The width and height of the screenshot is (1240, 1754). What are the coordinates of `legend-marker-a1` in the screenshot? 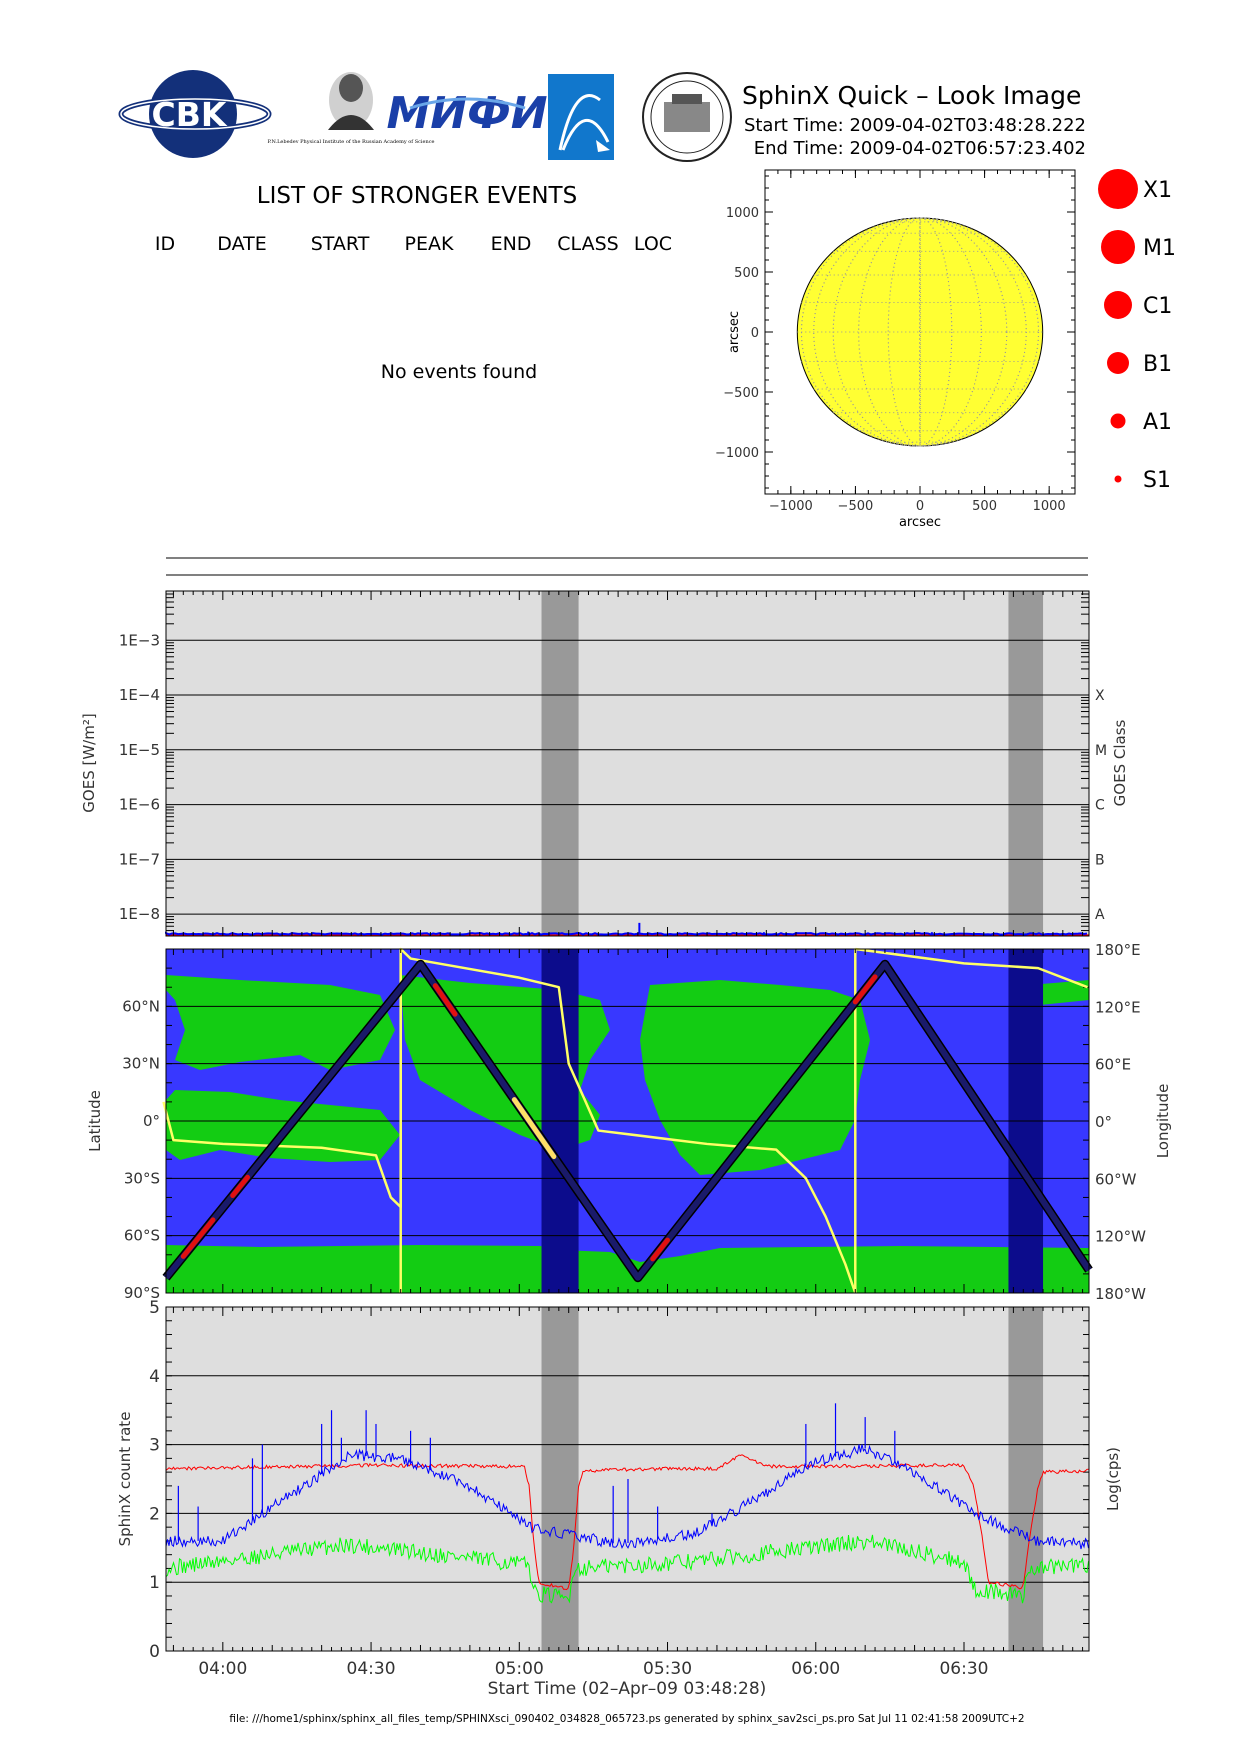 It's located at (1118, 421).